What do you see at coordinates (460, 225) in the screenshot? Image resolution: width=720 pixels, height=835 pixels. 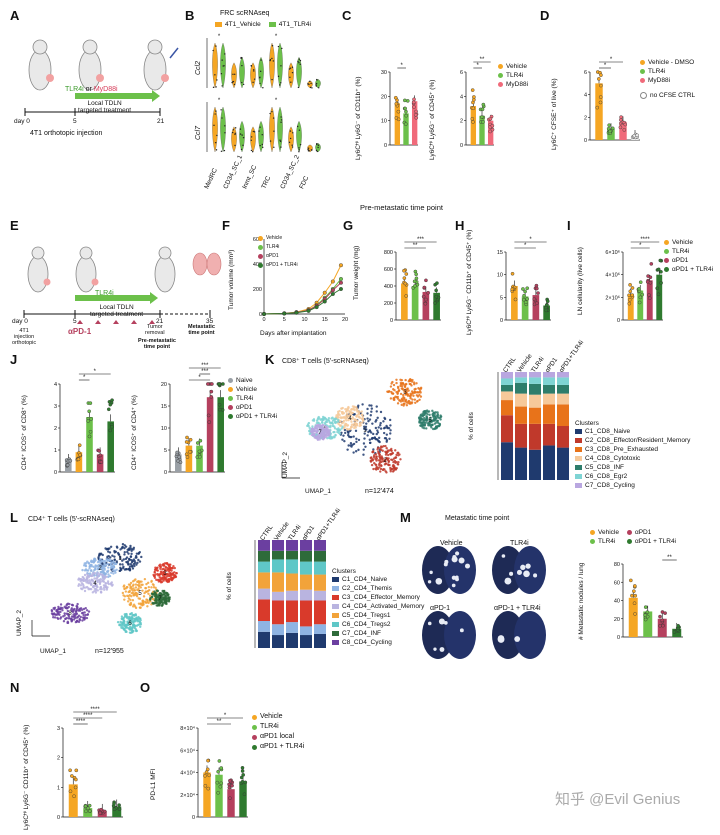 I see `panel-label-h: H` at bounding box center [460, 225].